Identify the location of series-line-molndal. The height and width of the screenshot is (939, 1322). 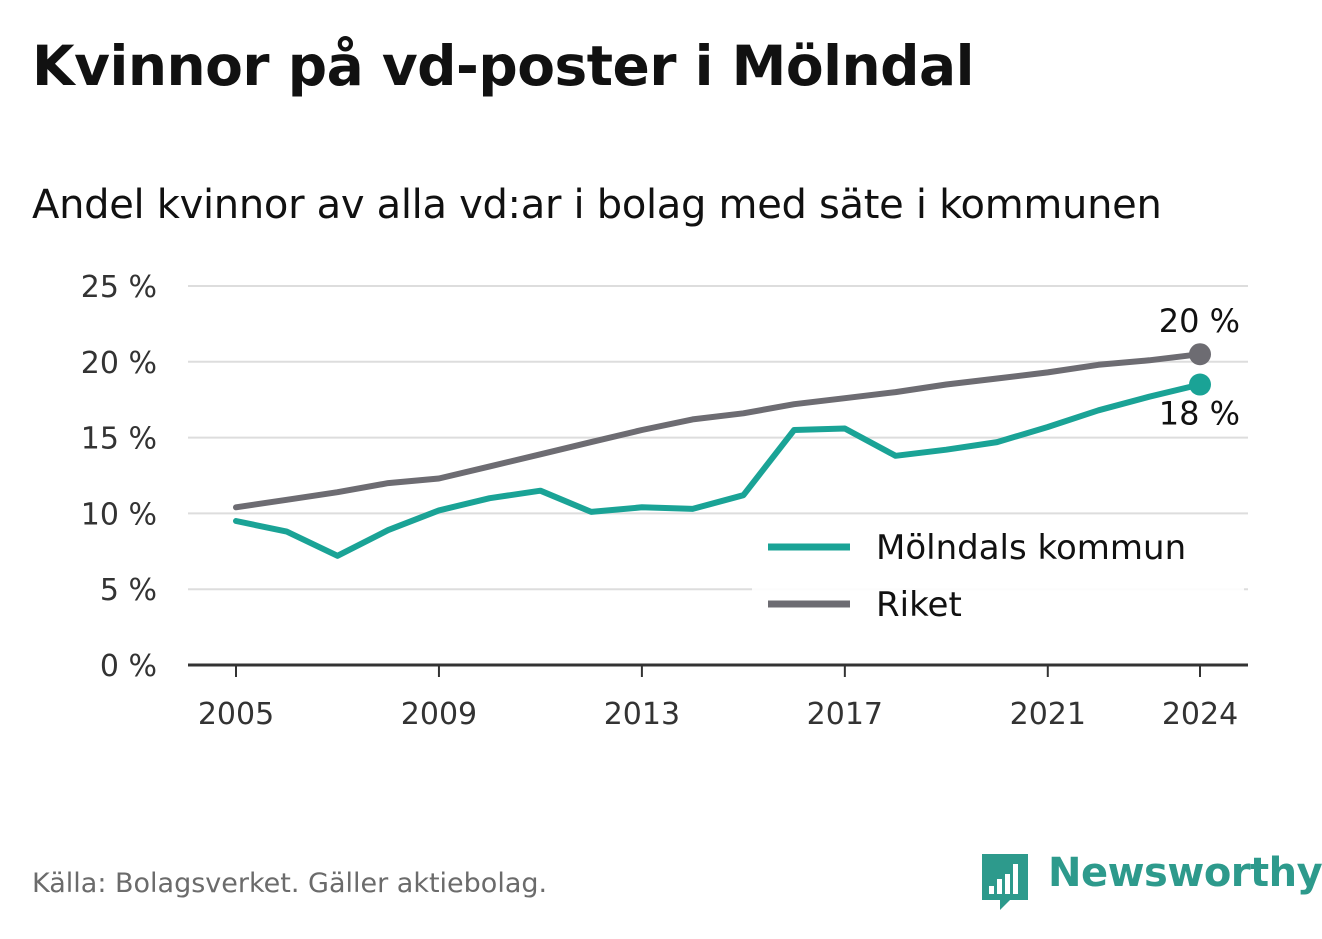
(718, 470).